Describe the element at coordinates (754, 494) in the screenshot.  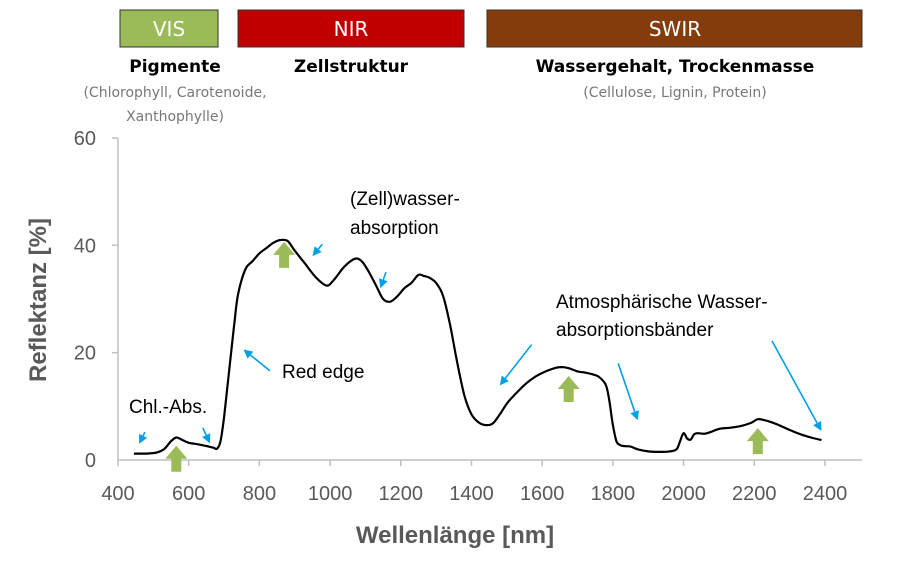
I see `x-tick-label: 2200` at that location.